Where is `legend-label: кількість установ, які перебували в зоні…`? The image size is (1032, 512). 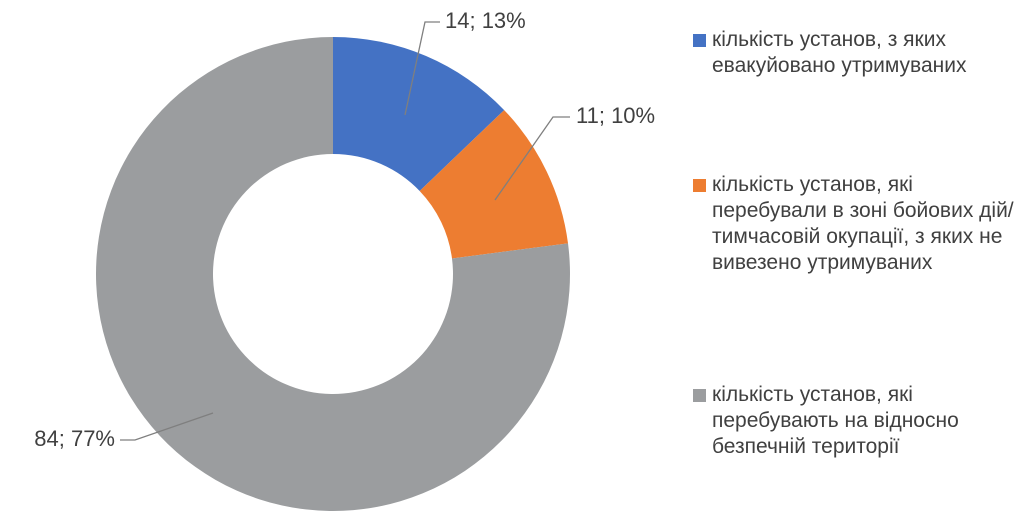
legend-label: кількість установ, які перебували в зоні… is located at coordinates (863, 223).